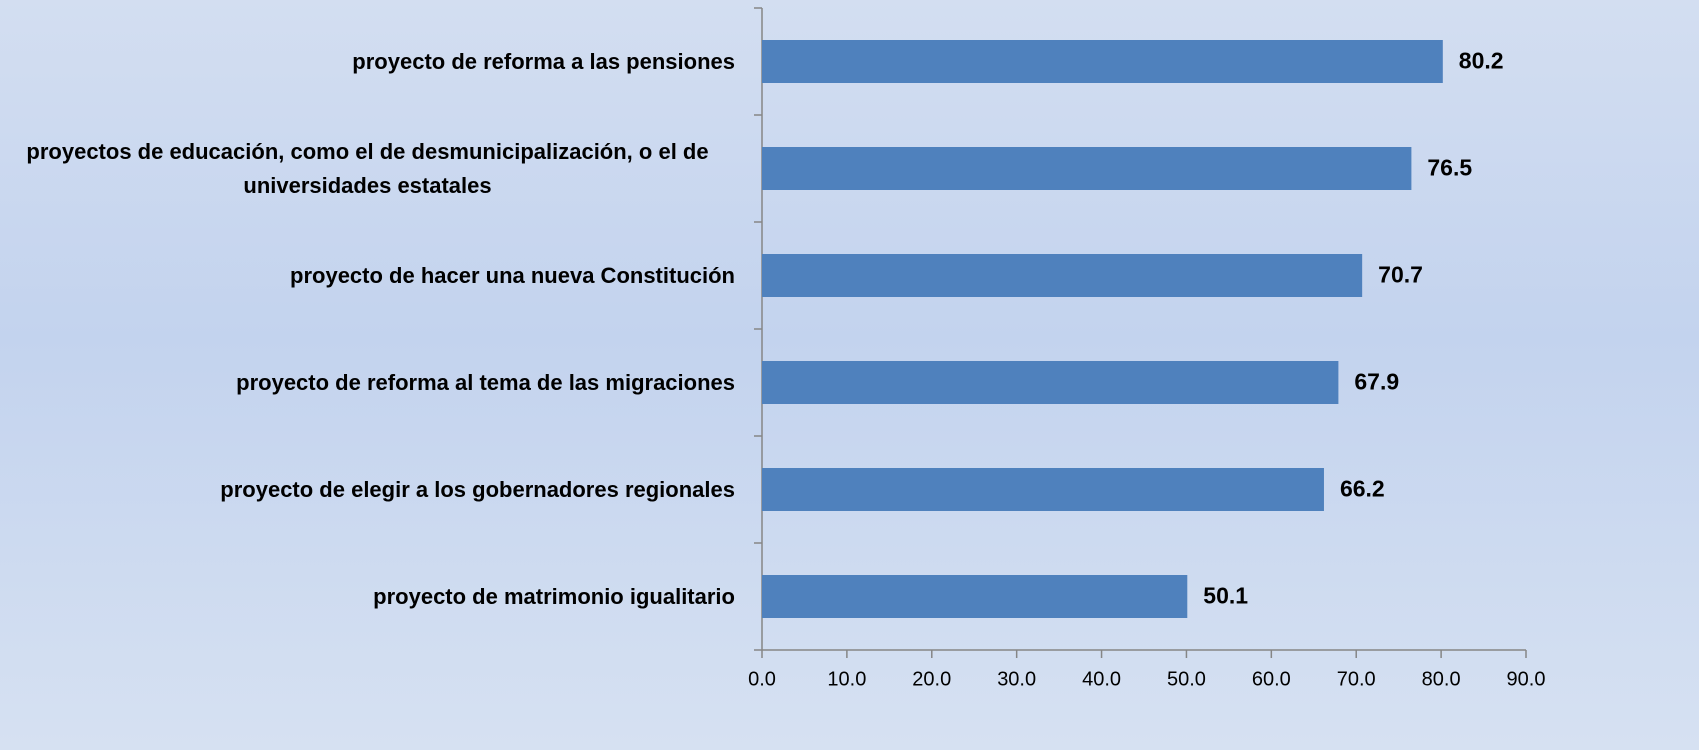 The image size is (1699, 750). I want to click on data-label: 67.9, so click(1376, 382).